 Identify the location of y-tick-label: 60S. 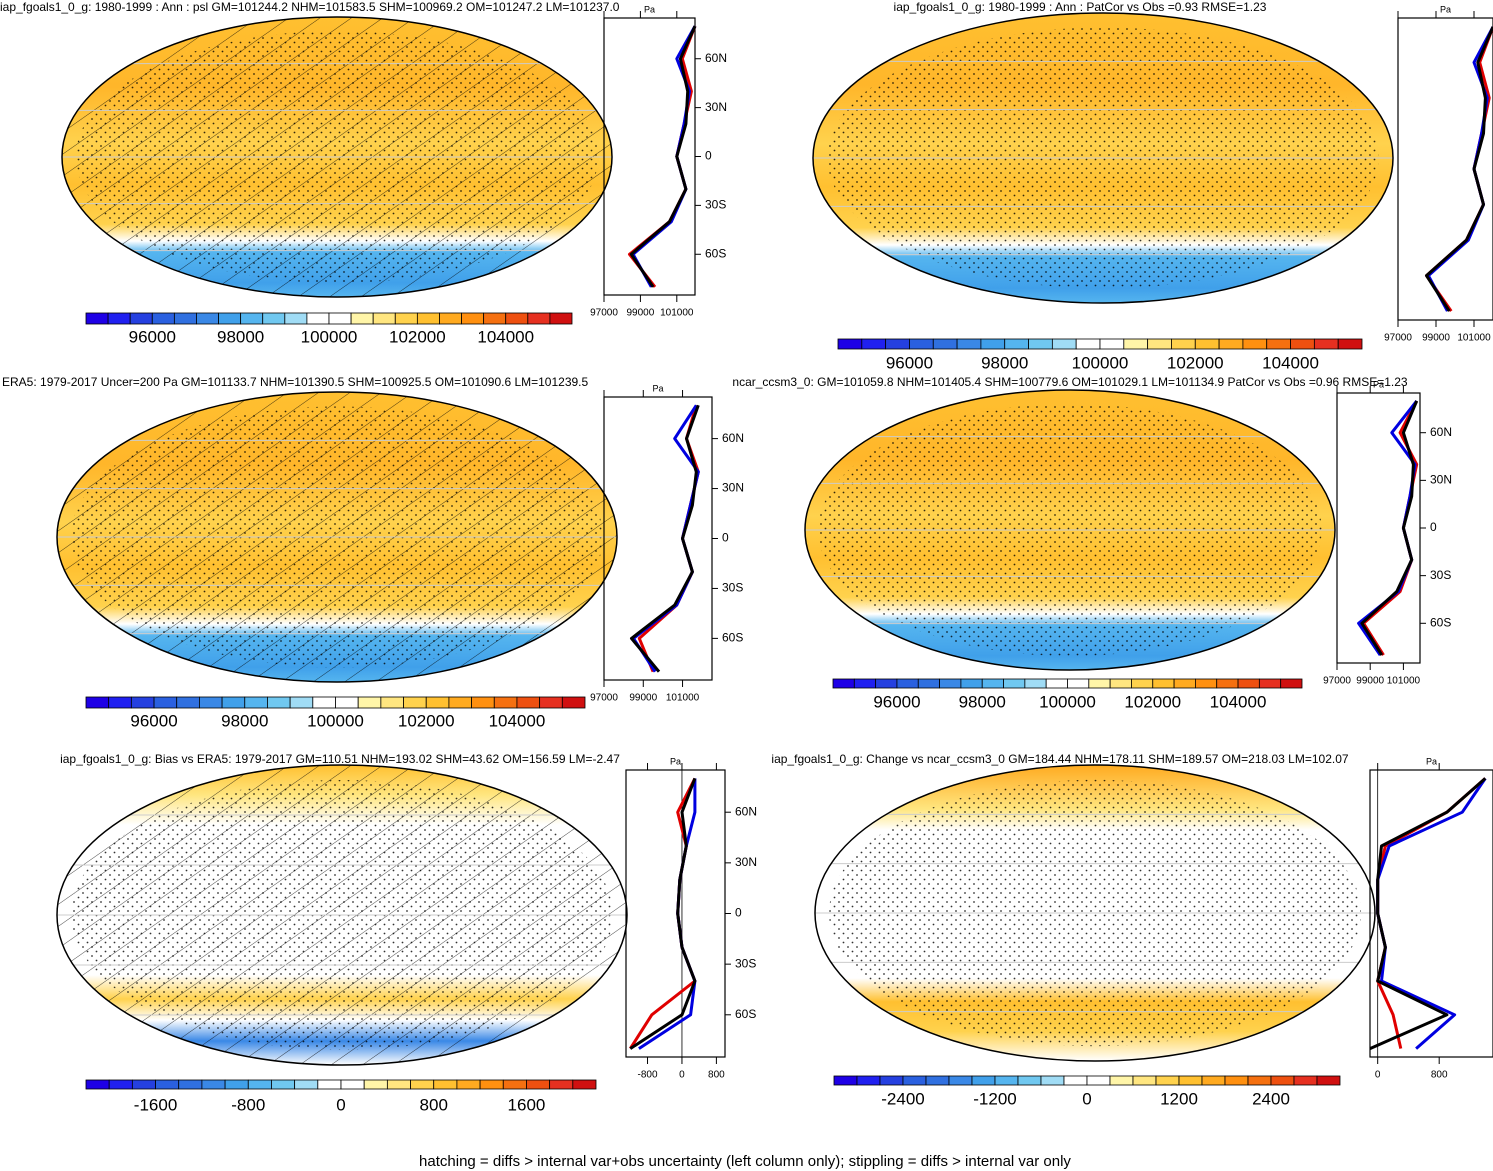
(715, 253).